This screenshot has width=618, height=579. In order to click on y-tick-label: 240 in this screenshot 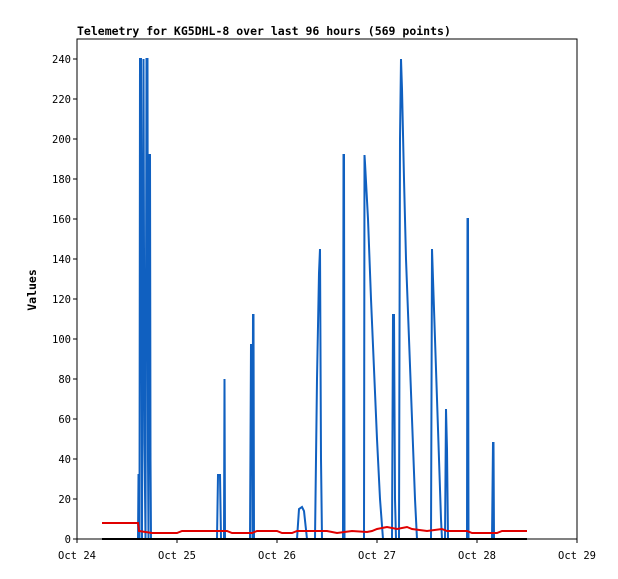, I will do `click(61, 60)`.